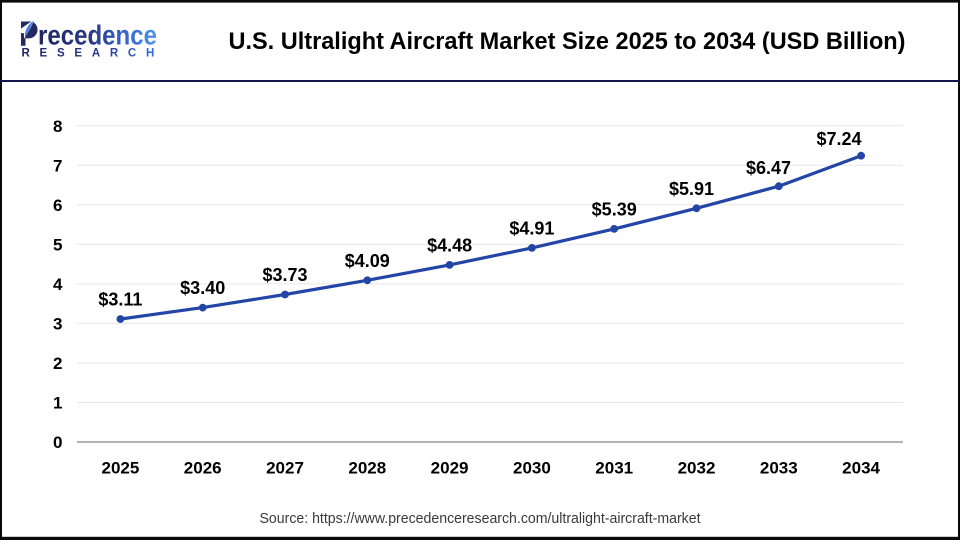  I want to click on svg-text: 2028, so click(367, 468).